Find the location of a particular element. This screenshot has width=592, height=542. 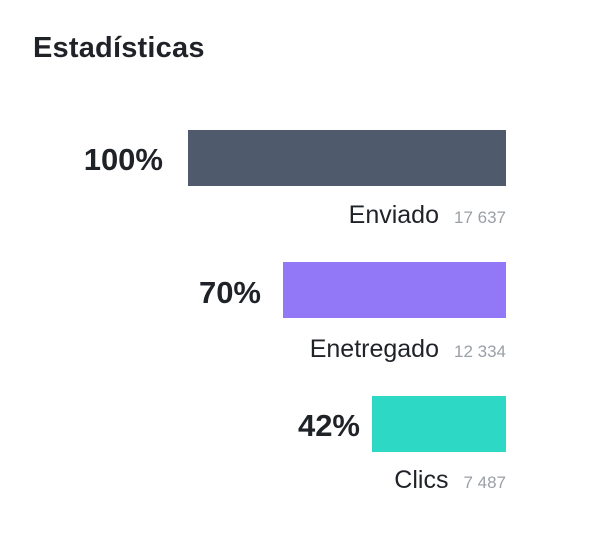

stat-label-delivered: Enetregado is located at coordinates (374, 349).